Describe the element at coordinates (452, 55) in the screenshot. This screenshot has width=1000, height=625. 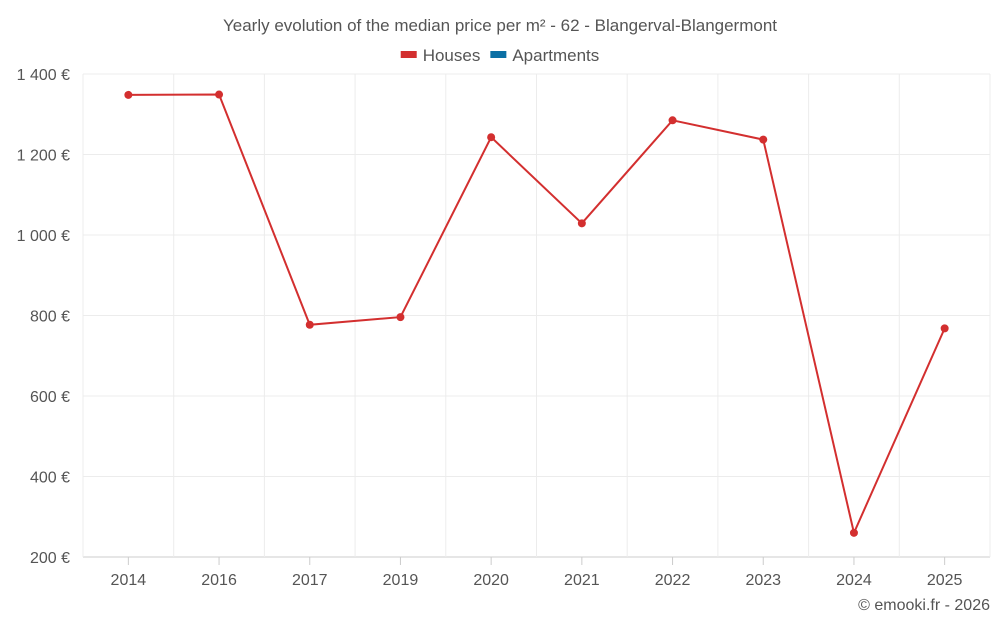
I see `legend-label-houses: Houses` at that location.